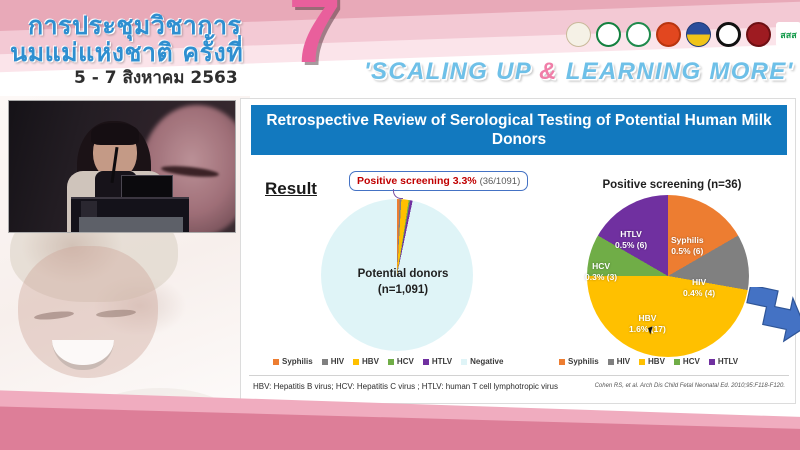  I want to click on legend-positive-screening: Syphilis HIV HBV HCV HTLV, so click(648, 361).